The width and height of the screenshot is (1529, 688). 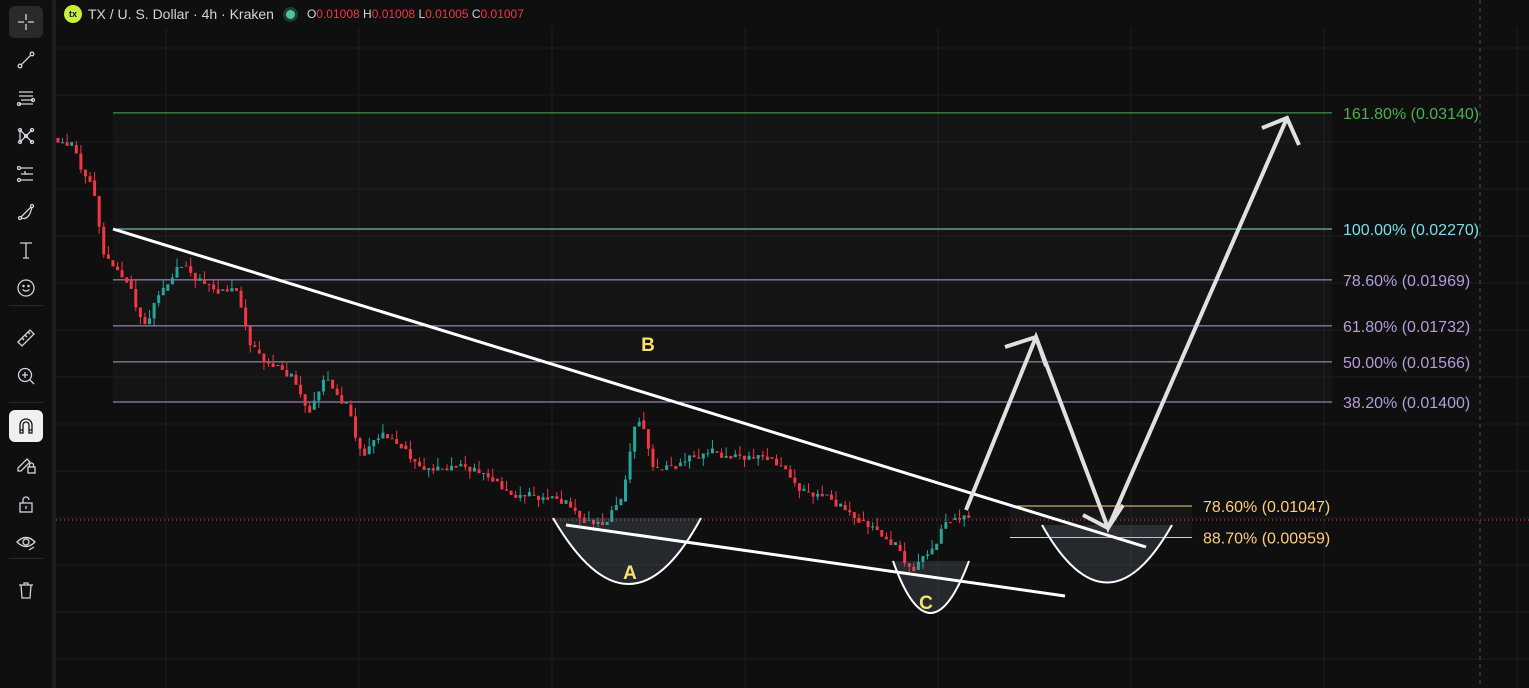 What do you see at coordinates (422, 14) in the screenshot?
I see `low-label: L` at bounding box center [422, 14].